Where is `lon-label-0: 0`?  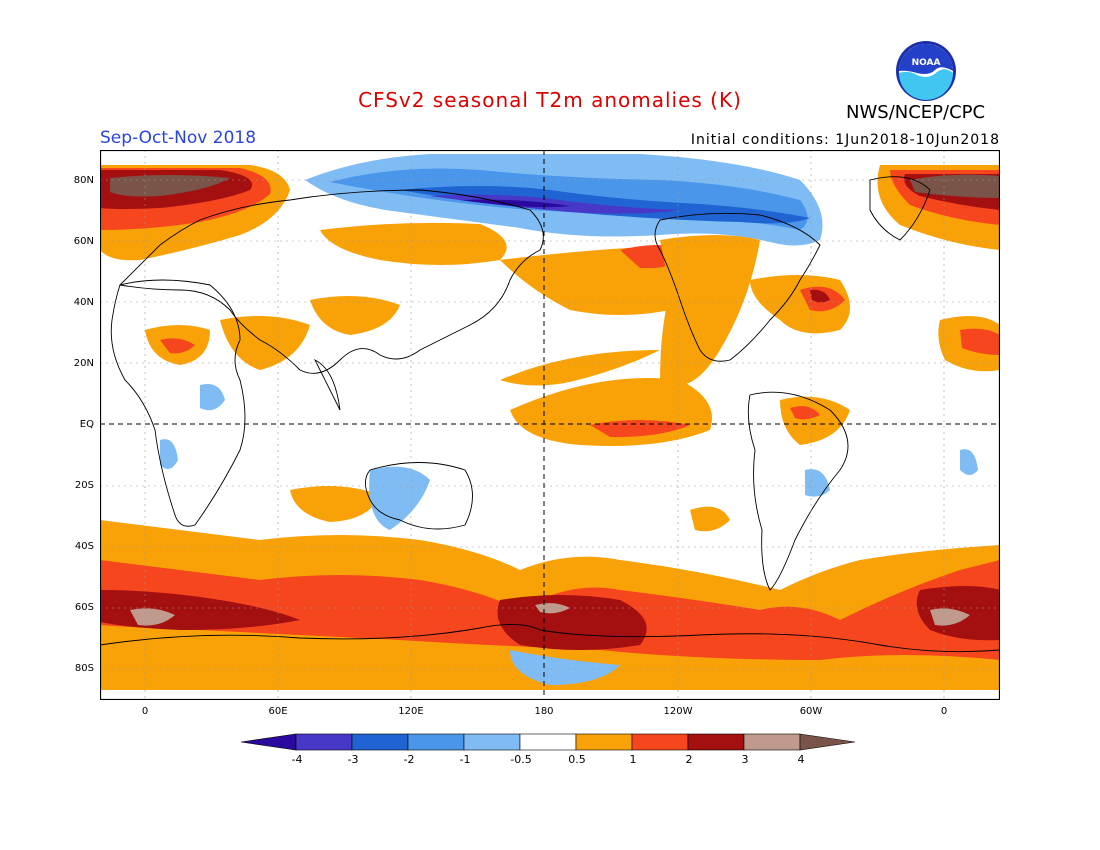
lon-label-0: 0 is located at coordinates (145, 711).